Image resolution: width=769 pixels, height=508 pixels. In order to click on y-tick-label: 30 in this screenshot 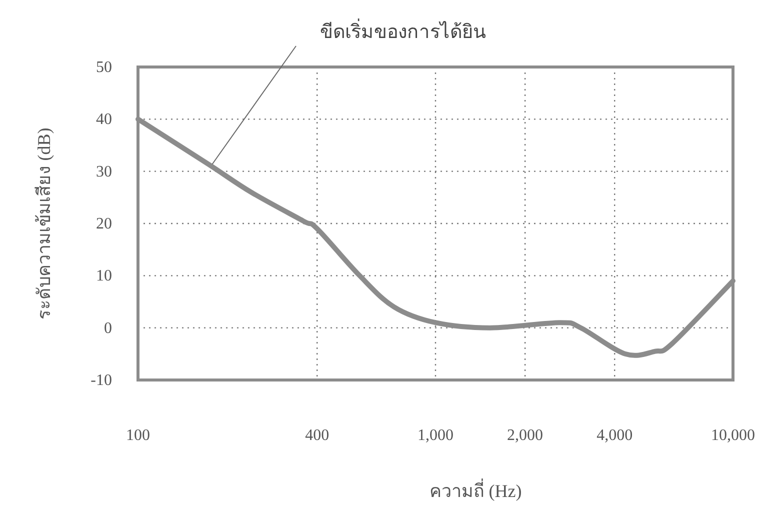, I will do `click(104, 171)`.